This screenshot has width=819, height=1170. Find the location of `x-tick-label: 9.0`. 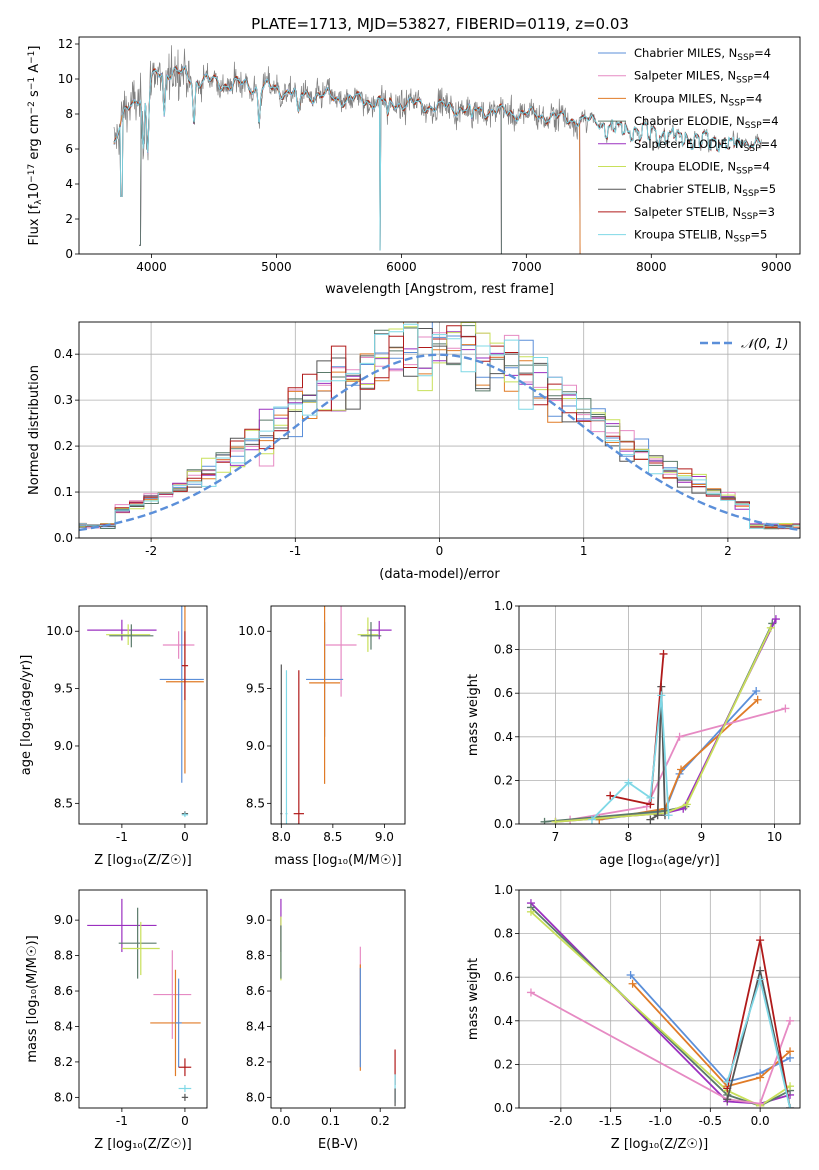

x-tick-label: 9.0 is located at coordinates (384, 837).